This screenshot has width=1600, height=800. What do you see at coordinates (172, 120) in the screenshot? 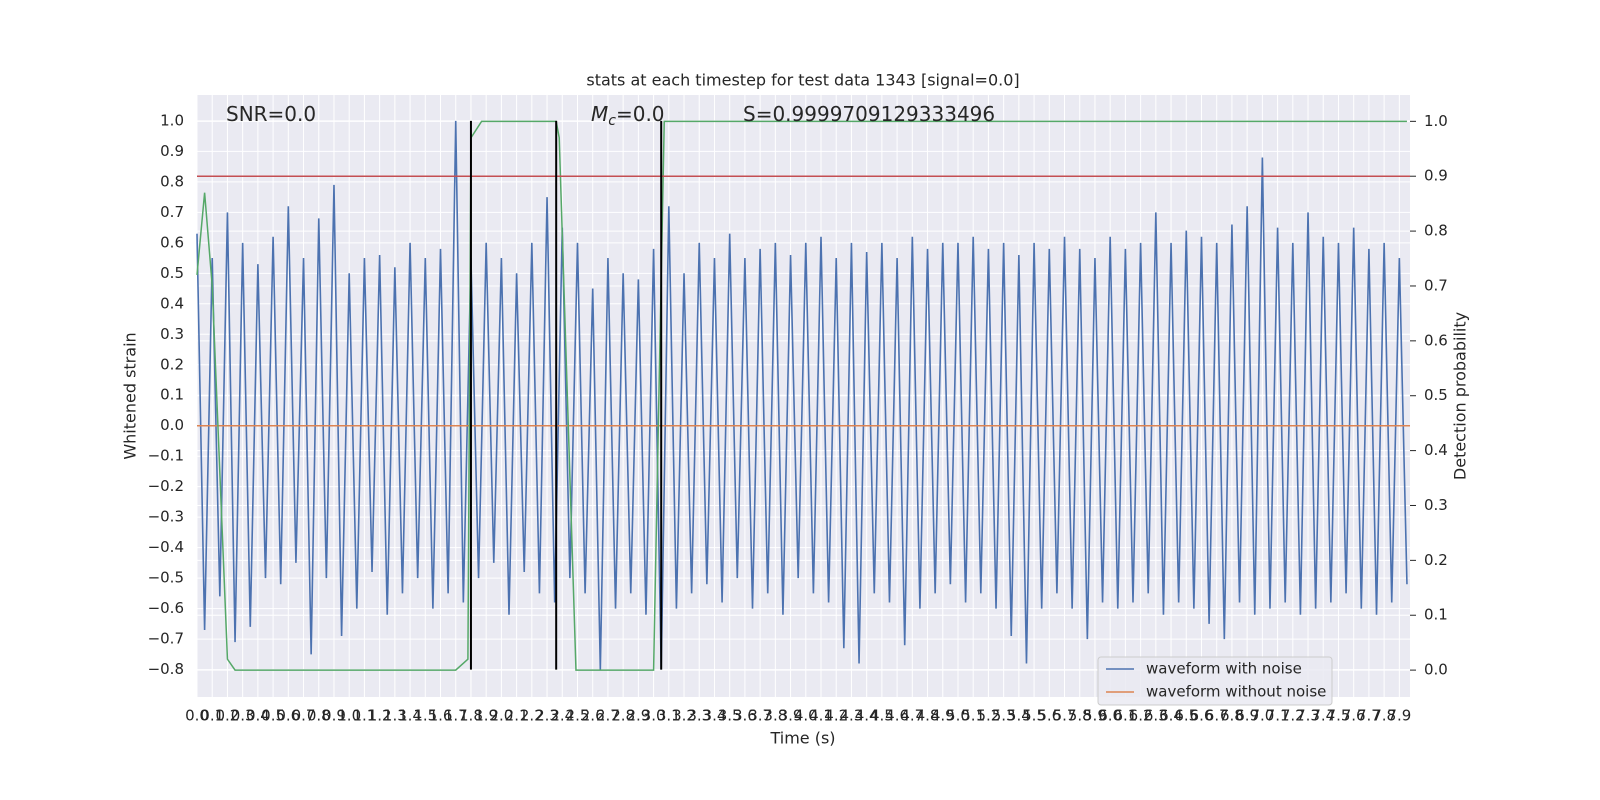
I see `y-tick-label: 1.0` at bounding box center [172, 120].